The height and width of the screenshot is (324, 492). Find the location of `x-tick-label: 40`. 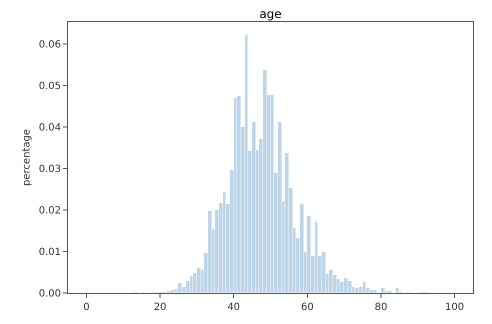

x-tick-label: 40 is located at coordinates (233, 307).